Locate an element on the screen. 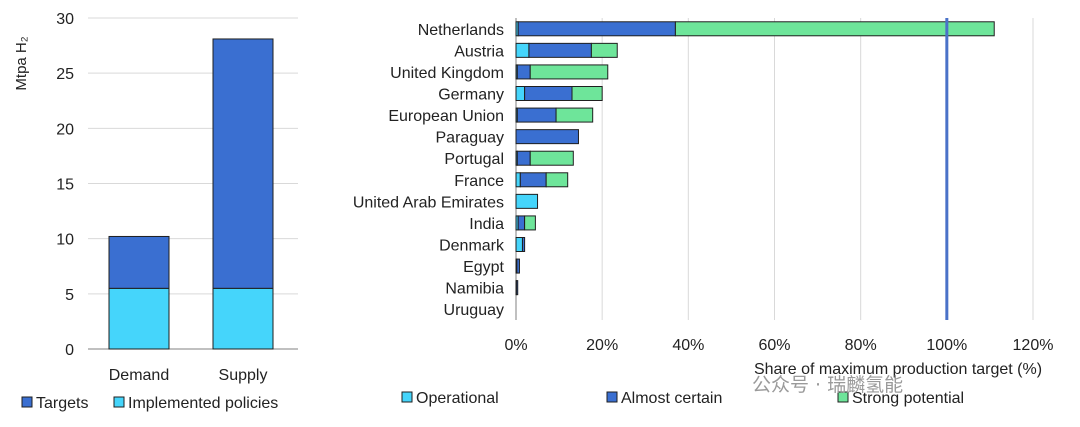 The width and height of the screenshot is (1080, 427). y-tick-label: Namibia is located at coordinates (474, 289).